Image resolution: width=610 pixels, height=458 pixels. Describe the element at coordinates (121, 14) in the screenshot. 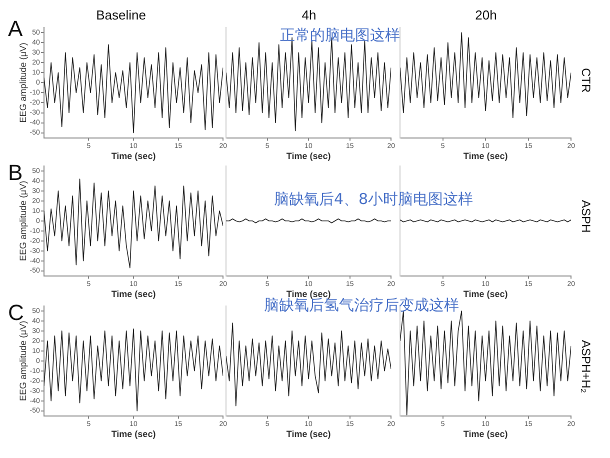

I see `chart-title: Baseline` at that location.